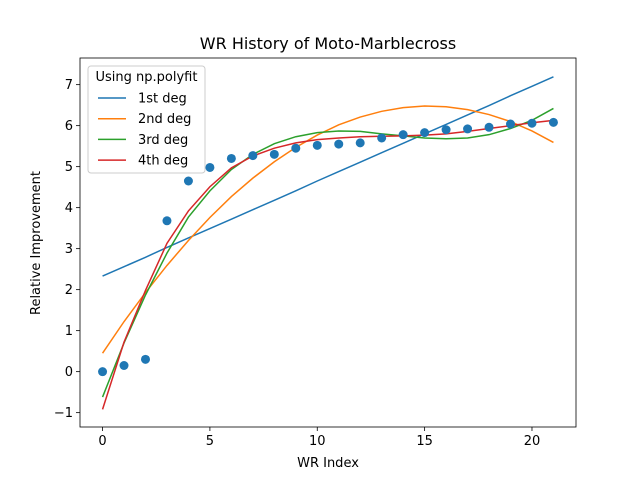  What do you see at coordinates (63, 413) in the screenshot?
I see `y-tick-label: −1` at bounding box center [63, 413].